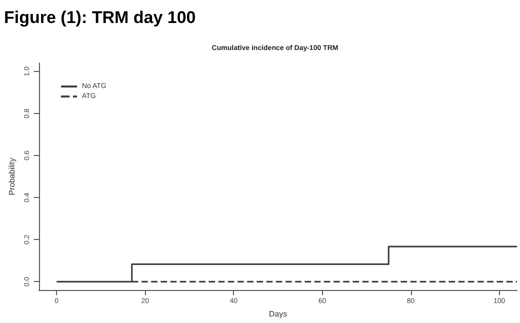 Image resolution: width=520 pixels, height=323 pixels. Describe the element at coordinates (278, 314) in the screenshot. I see `x-axis-title: Days` at that location.